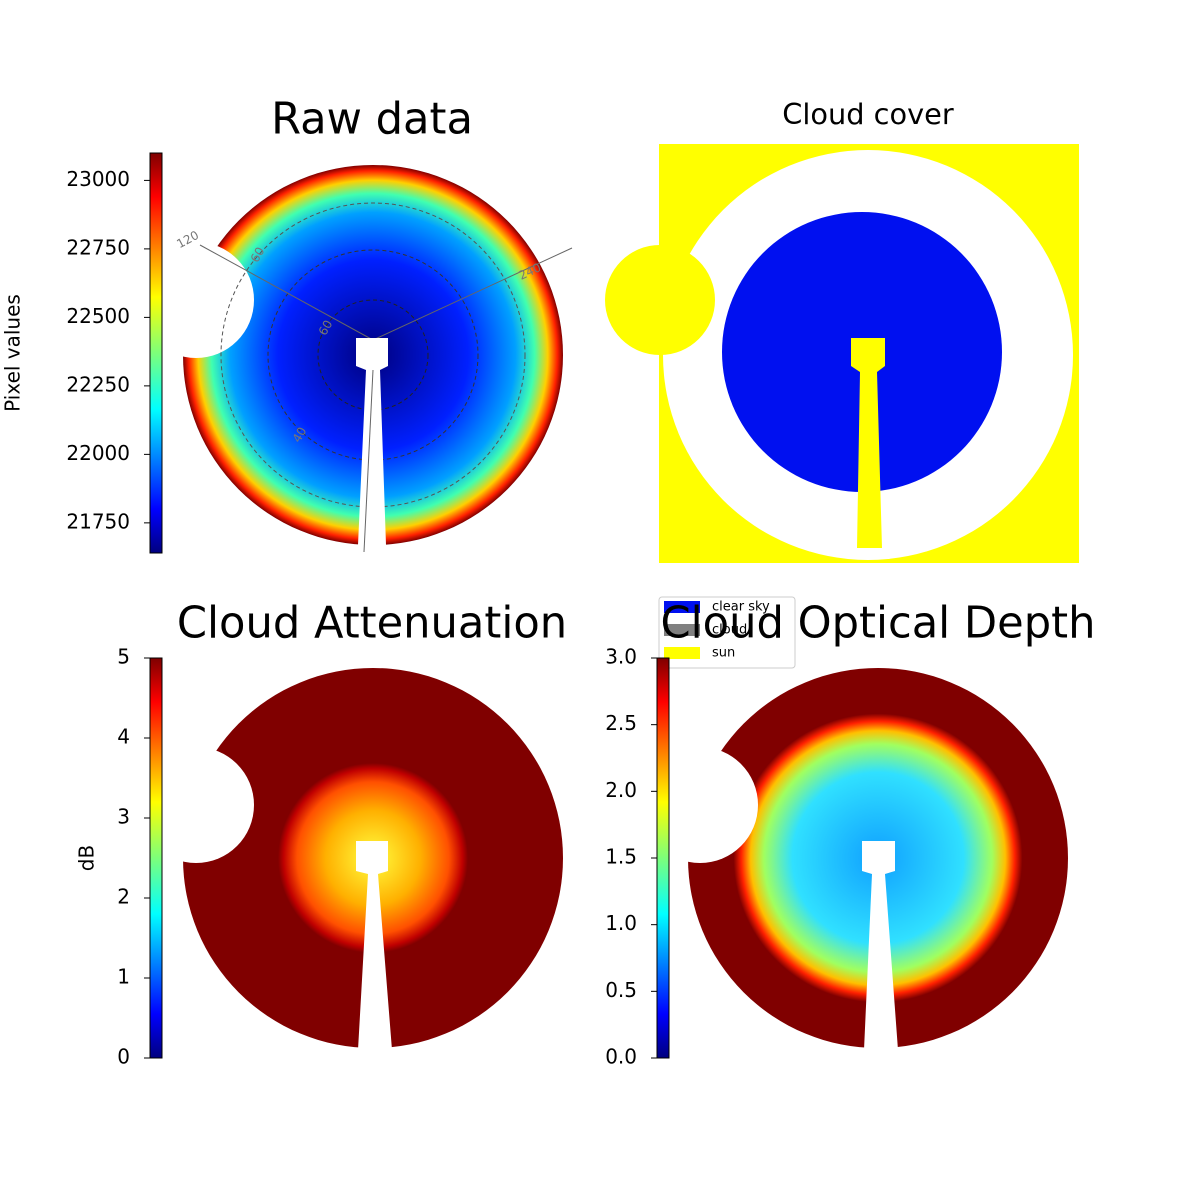  What do you see at coordinates (842, 353) in the screenshot?
I see `cloud-cover-image` at bounding box center [842, 353].